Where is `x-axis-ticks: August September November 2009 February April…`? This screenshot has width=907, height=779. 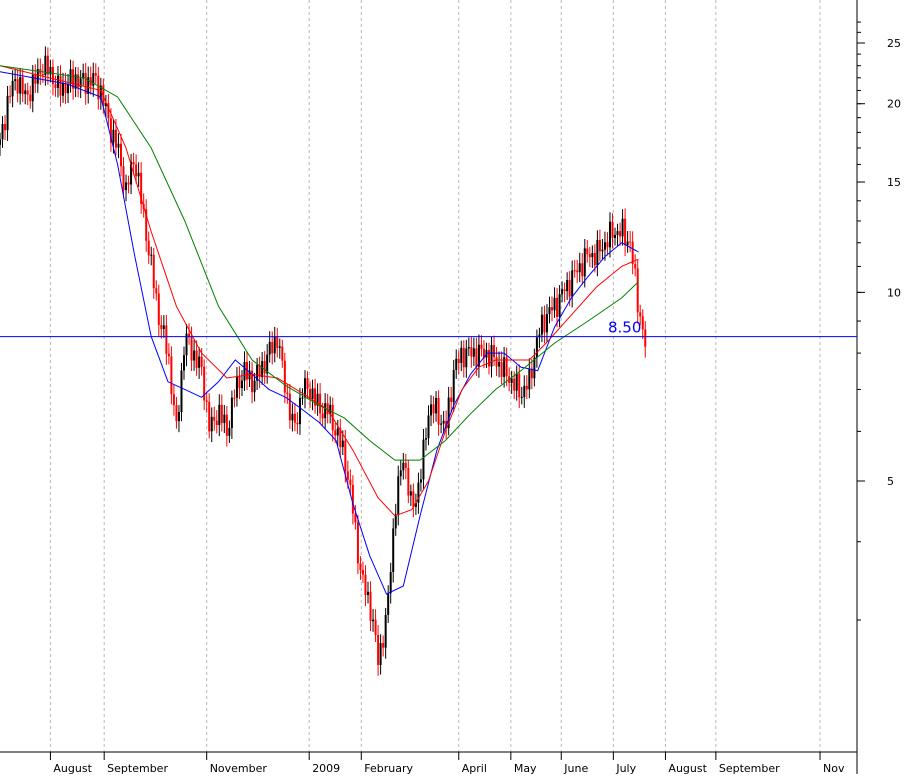 x-axis-ticks: August September November 2009 February April… is located at coordinates (447, 763).